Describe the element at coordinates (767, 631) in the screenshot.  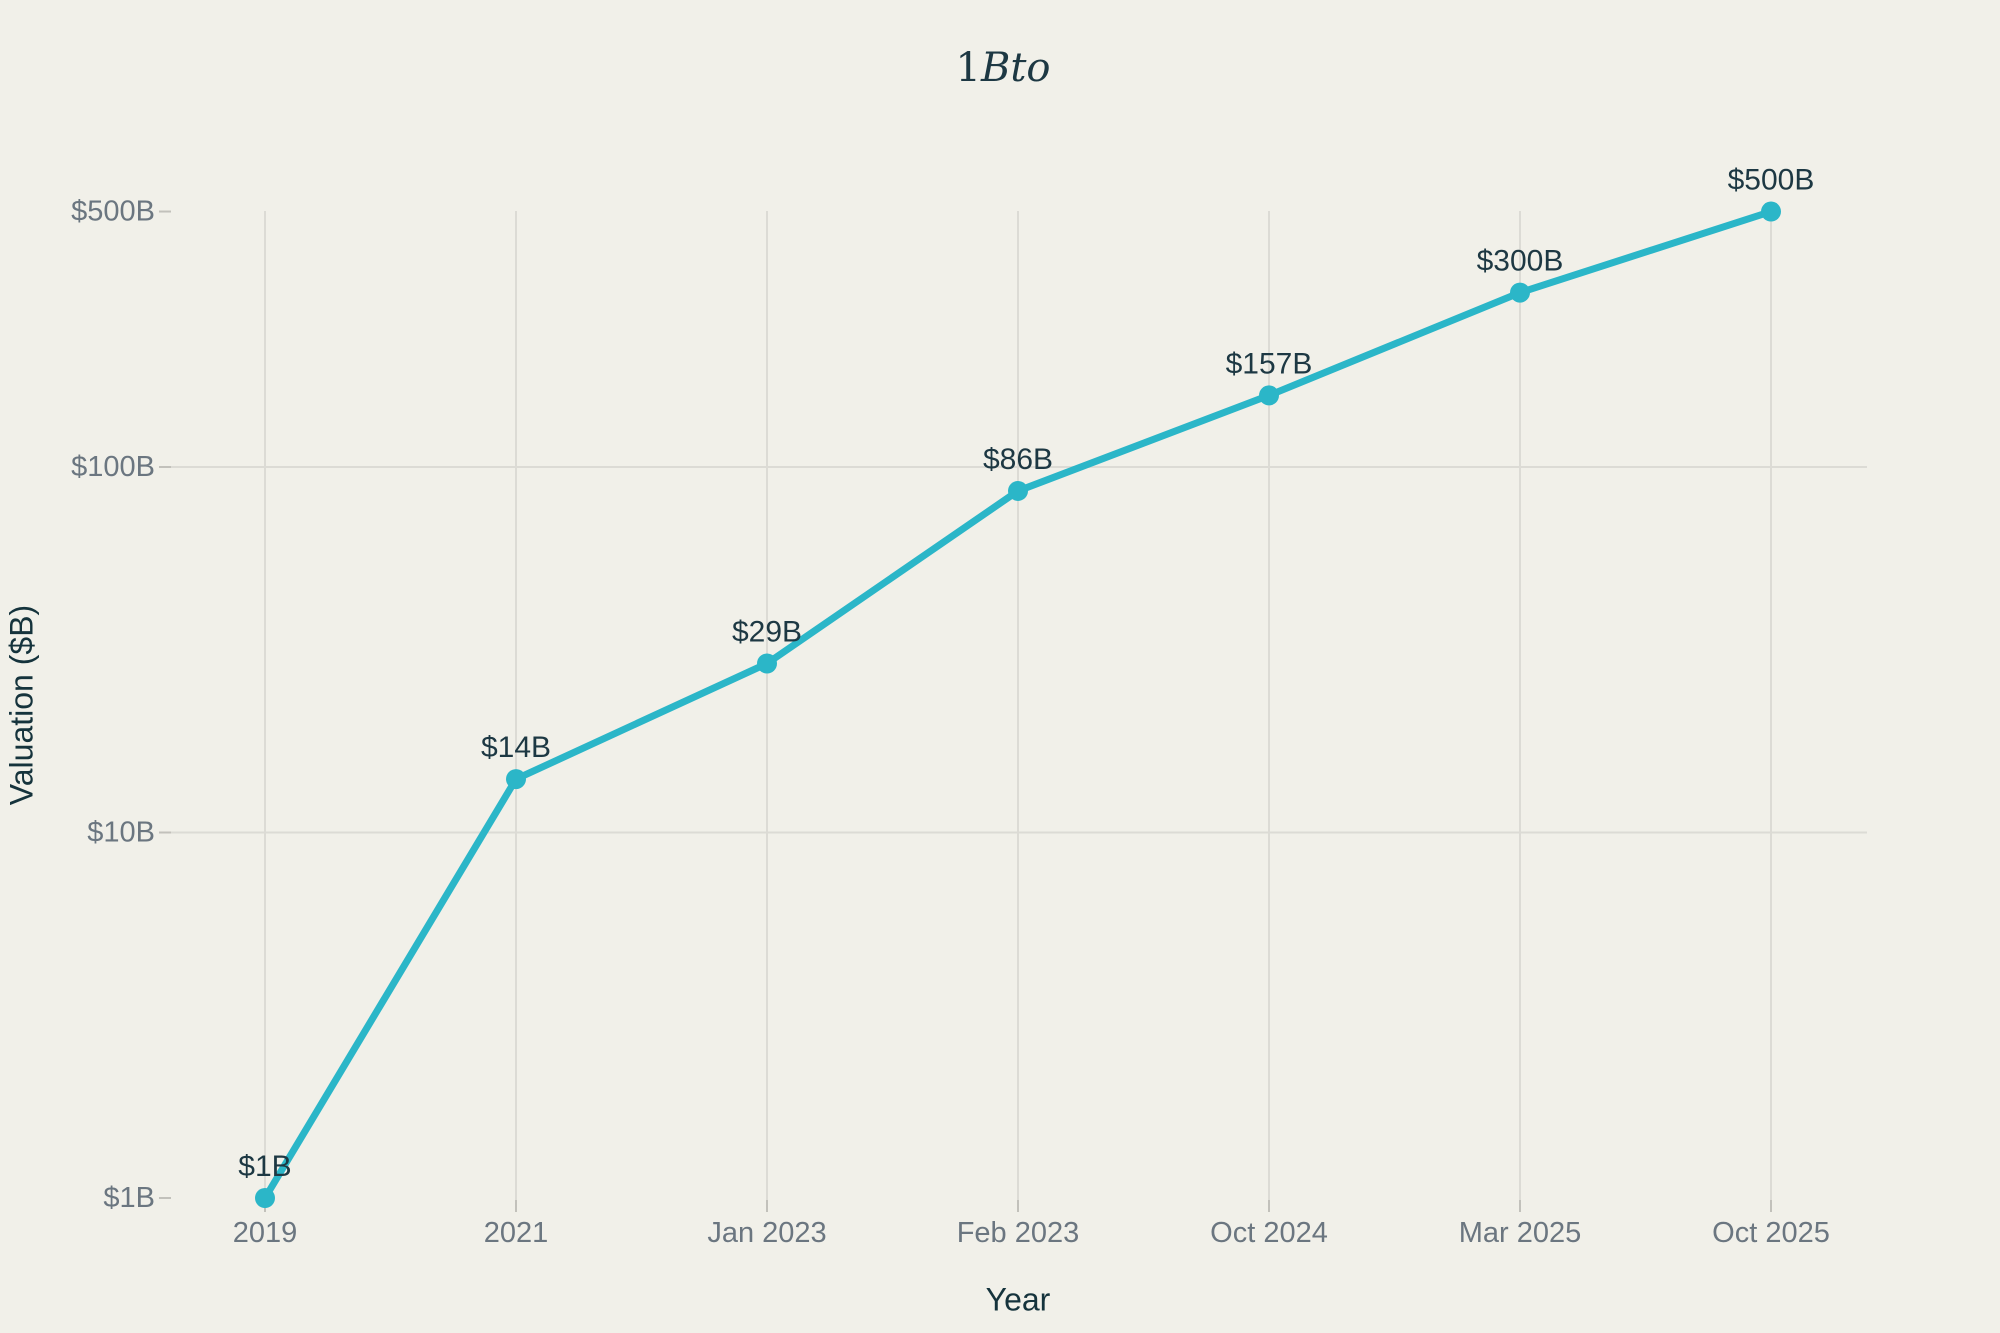
I see `data-point-label: $29B` at that location.